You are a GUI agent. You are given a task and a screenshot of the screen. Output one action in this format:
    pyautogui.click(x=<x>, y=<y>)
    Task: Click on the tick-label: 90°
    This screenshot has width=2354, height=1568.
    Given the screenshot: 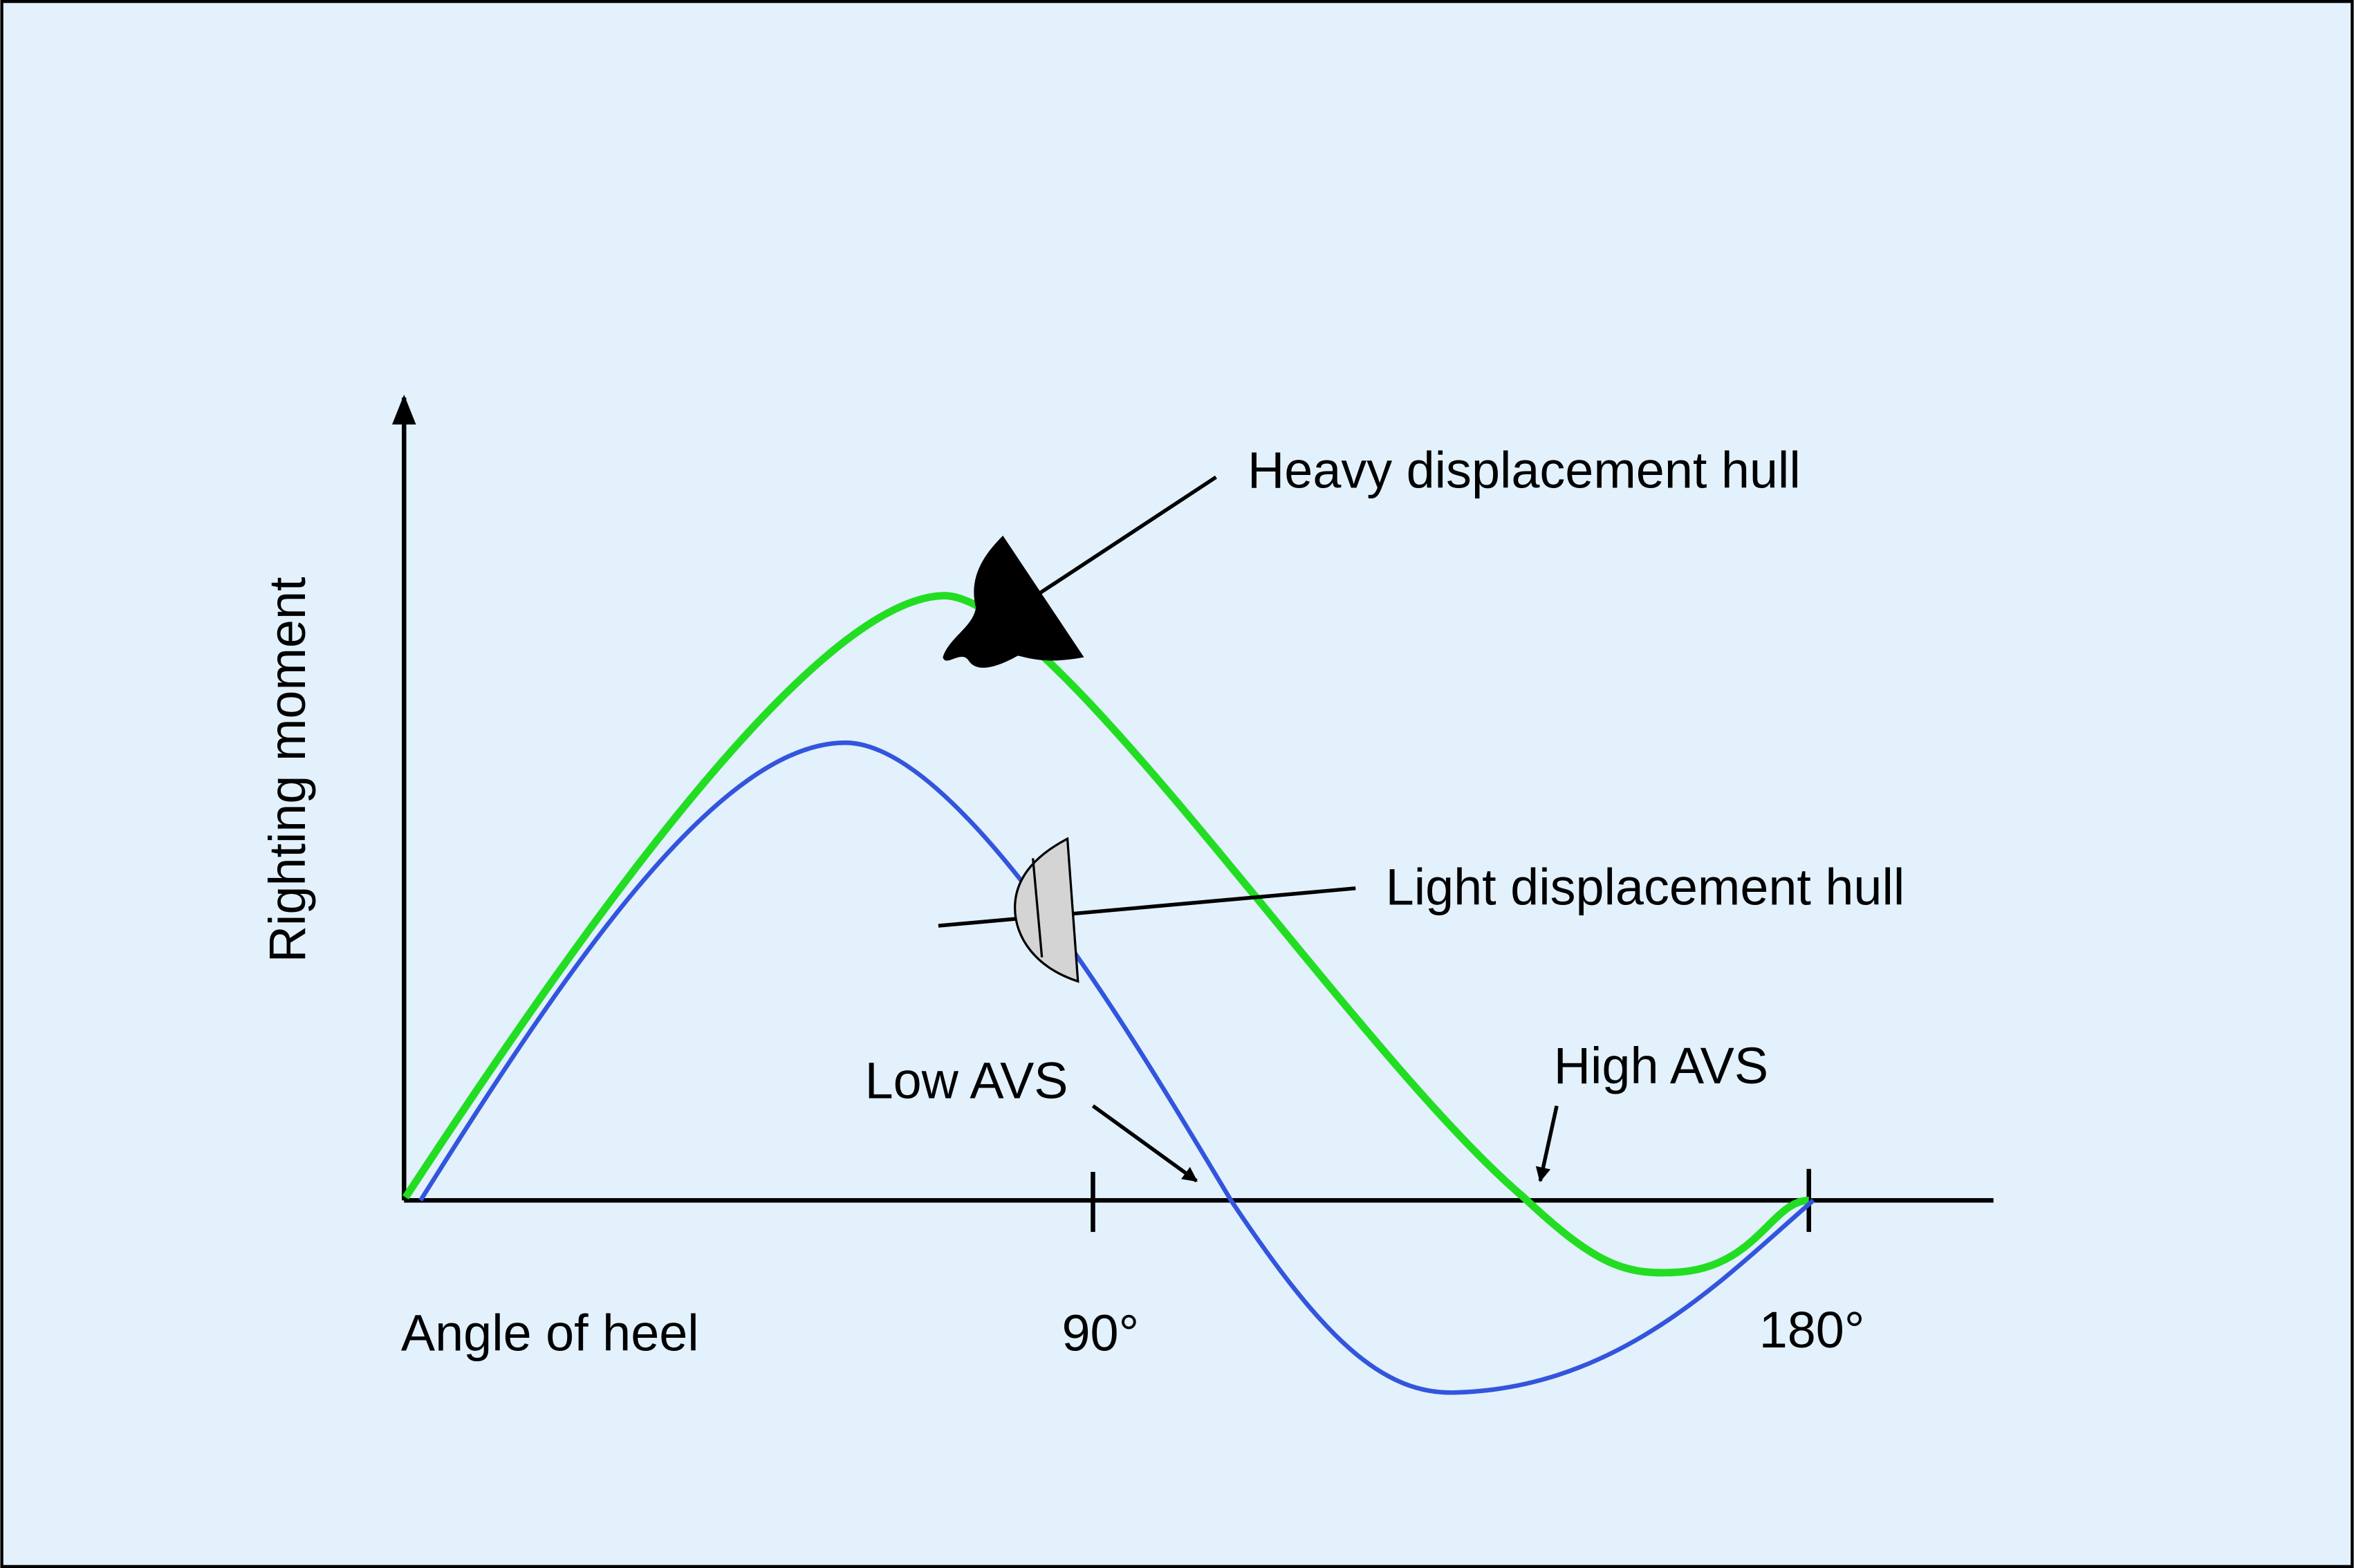 What is the action you would take?
    pyautogui.click(x=1101, y=1332)
    